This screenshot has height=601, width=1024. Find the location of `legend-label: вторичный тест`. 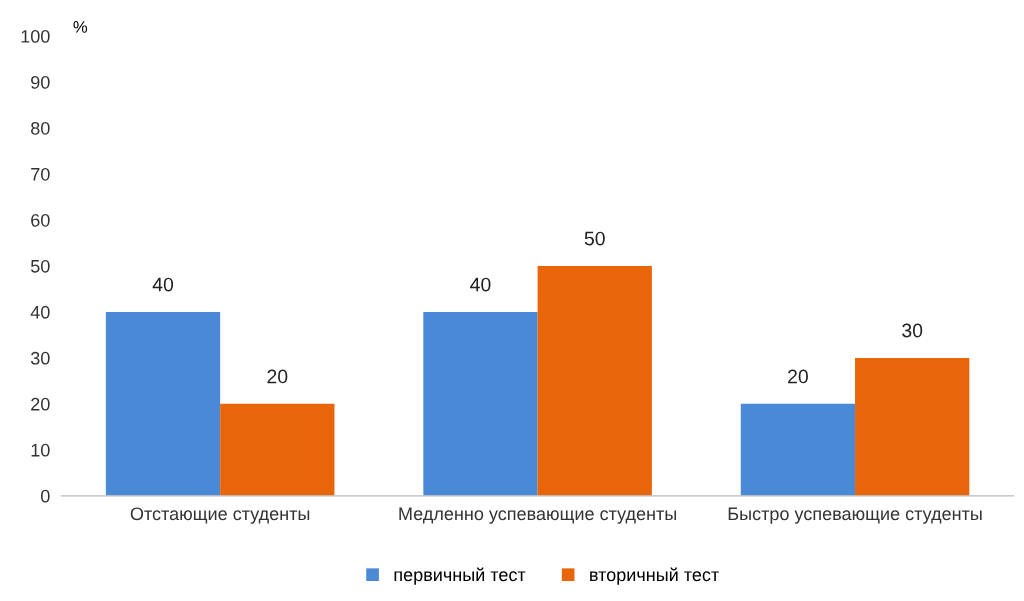

legend-label: вторичный тест is located at coordinates (654, 576).